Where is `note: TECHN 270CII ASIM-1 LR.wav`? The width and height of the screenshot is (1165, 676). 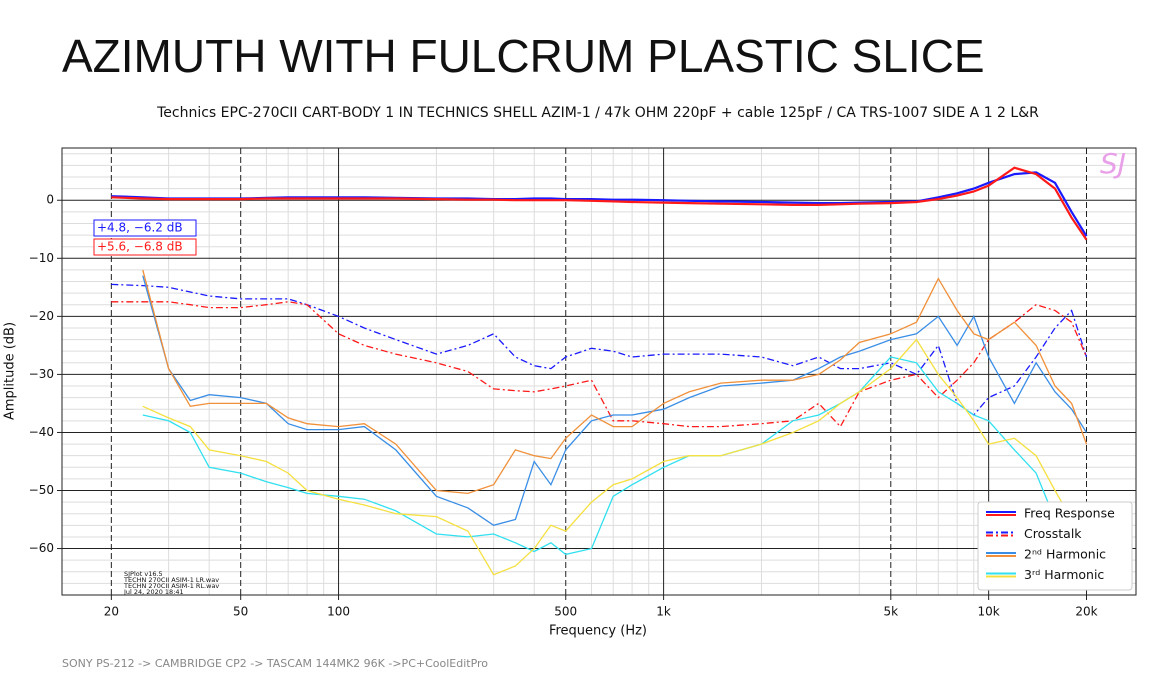 note: TECHN 270CII ASIM-1 LR.wav is located at coordinates (171, 580).